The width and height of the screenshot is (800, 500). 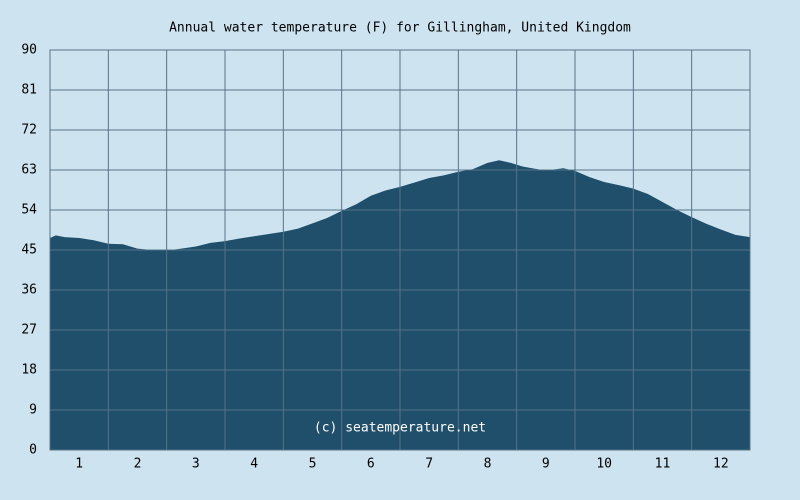 I want to click on x-tick-label: 4, so click(x=254, y=464).